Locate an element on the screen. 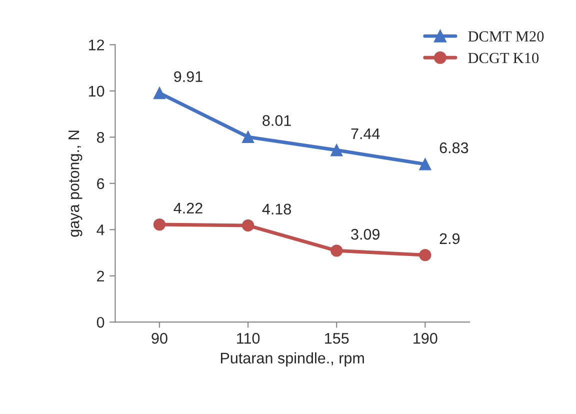 This screenshot has width=576, height=414. x-tick-label: 90 is located at coordinates (160, 338).